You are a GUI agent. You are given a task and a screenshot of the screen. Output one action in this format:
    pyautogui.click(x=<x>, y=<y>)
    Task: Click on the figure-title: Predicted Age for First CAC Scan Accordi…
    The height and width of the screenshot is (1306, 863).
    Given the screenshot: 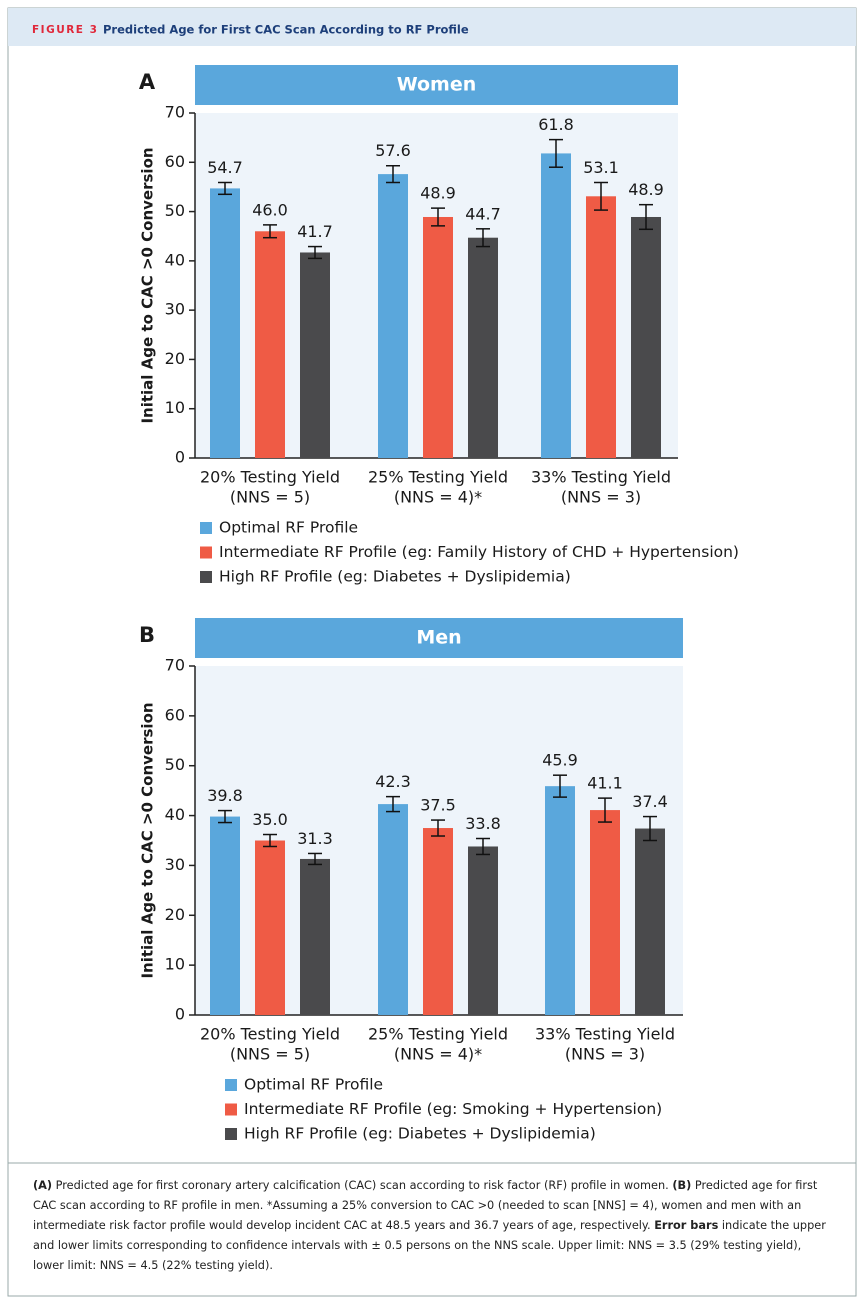 What is the action you would take?
    pyautogui.click(x=286, y=30)
    